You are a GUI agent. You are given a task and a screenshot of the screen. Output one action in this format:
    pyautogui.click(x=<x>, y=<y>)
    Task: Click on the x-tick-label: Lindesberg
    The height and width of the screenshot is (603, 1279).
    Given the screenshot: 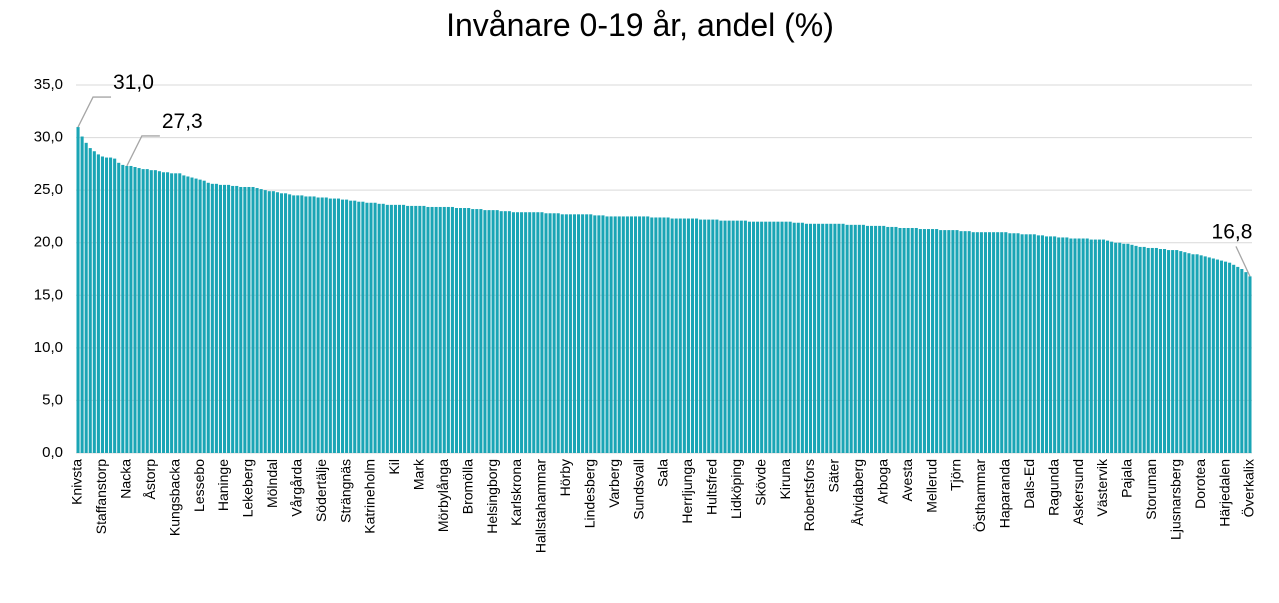 What is the action you would take?
    pyautogui.click(x=589, y=493)
    